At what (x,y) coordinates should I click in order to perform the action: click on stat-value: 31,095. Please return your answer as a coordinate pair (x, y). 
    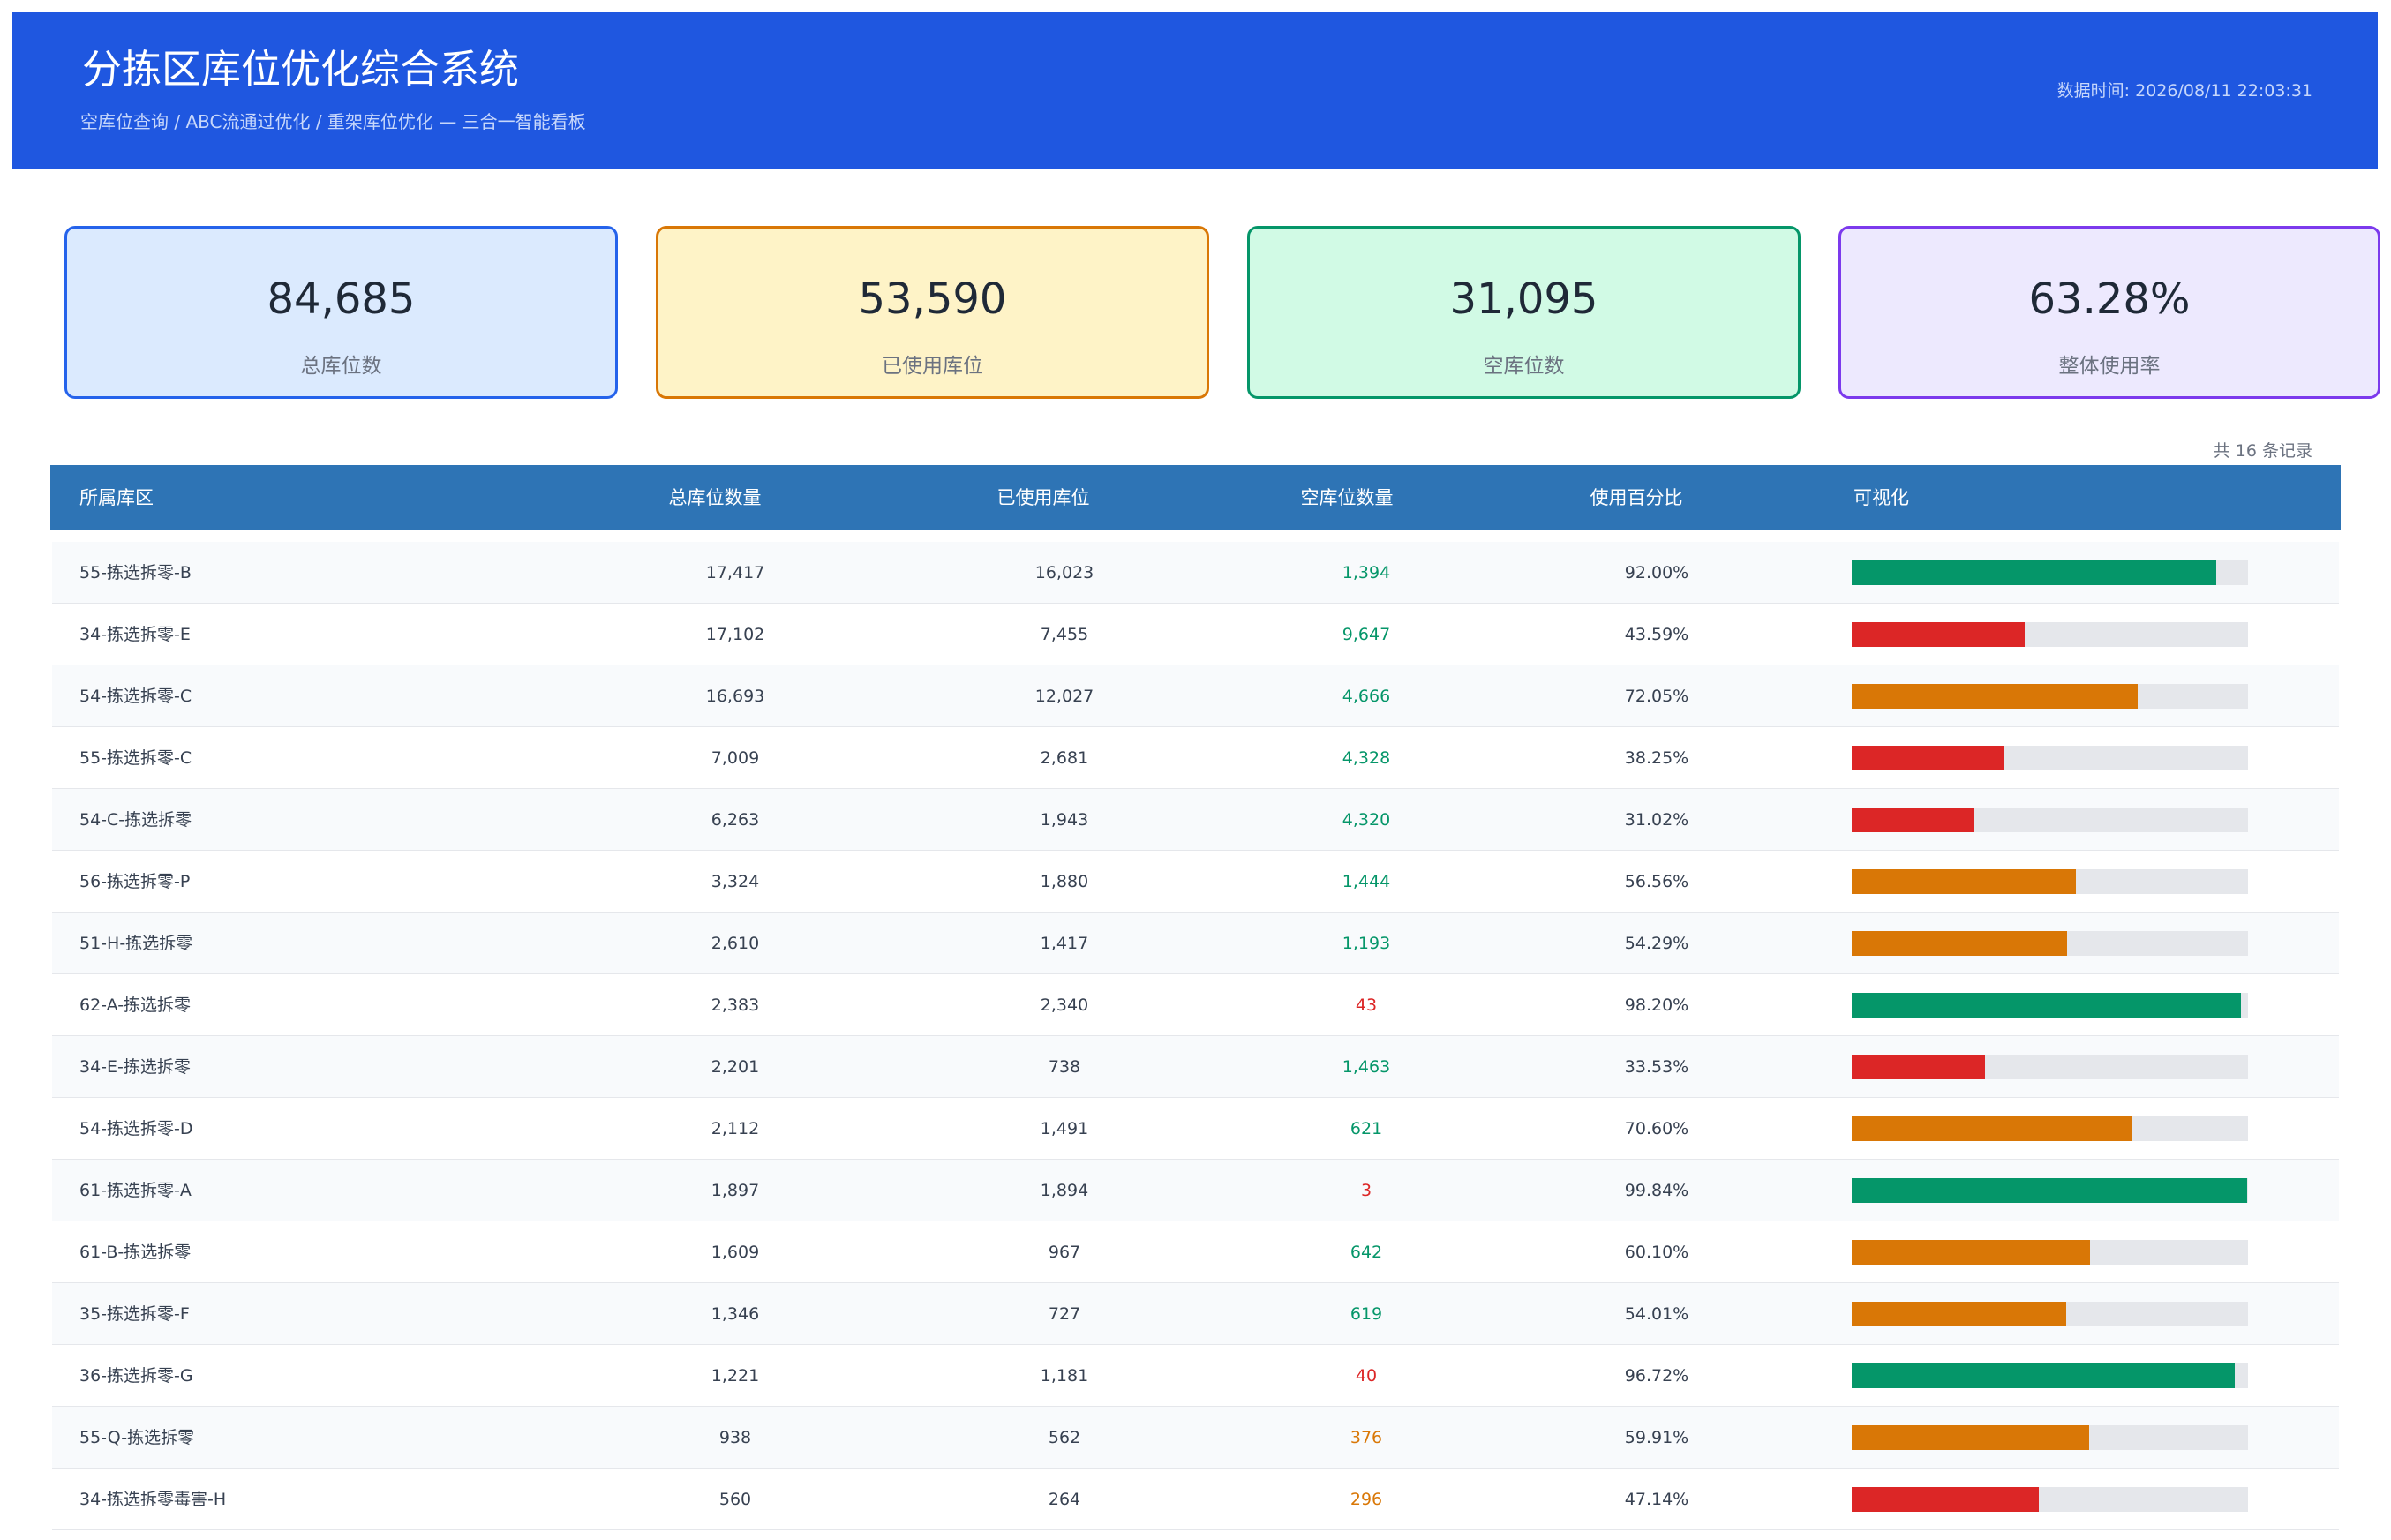
    Looking at the image, I should click on (1523, 299).